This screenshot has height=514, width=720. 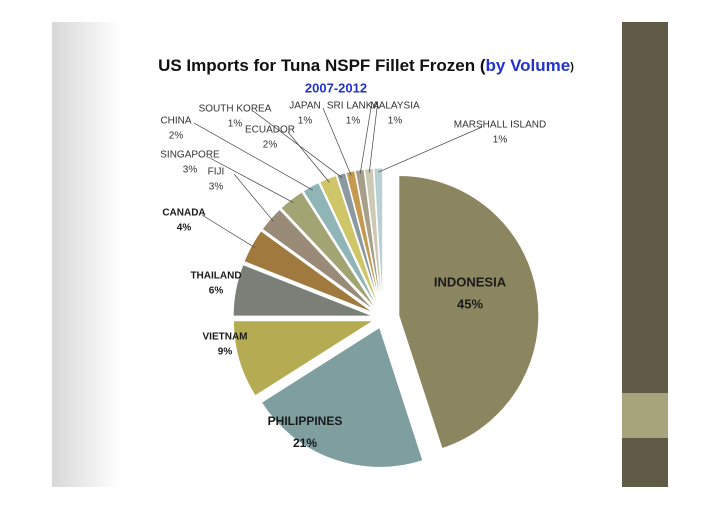 What do you see at coordinates (216, 172) in the screenshot?
I see `slice-label: FIJI` at bounding box center [216, 172].